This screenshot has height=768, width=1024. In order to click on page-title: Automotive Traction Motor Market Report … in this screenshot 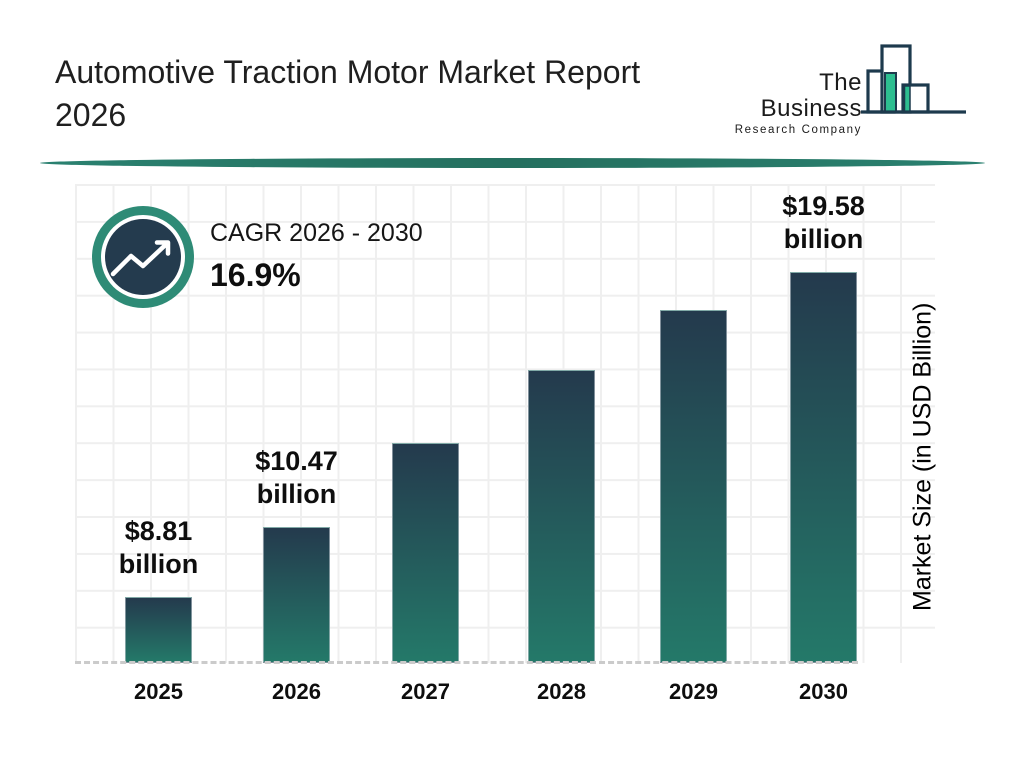, I will do `click(347, 94)`.